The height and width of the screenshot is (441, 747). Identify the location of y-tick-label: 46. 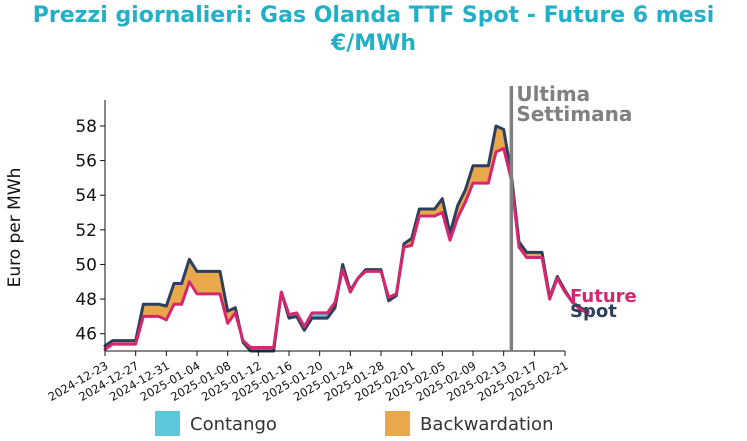
(86, 335).